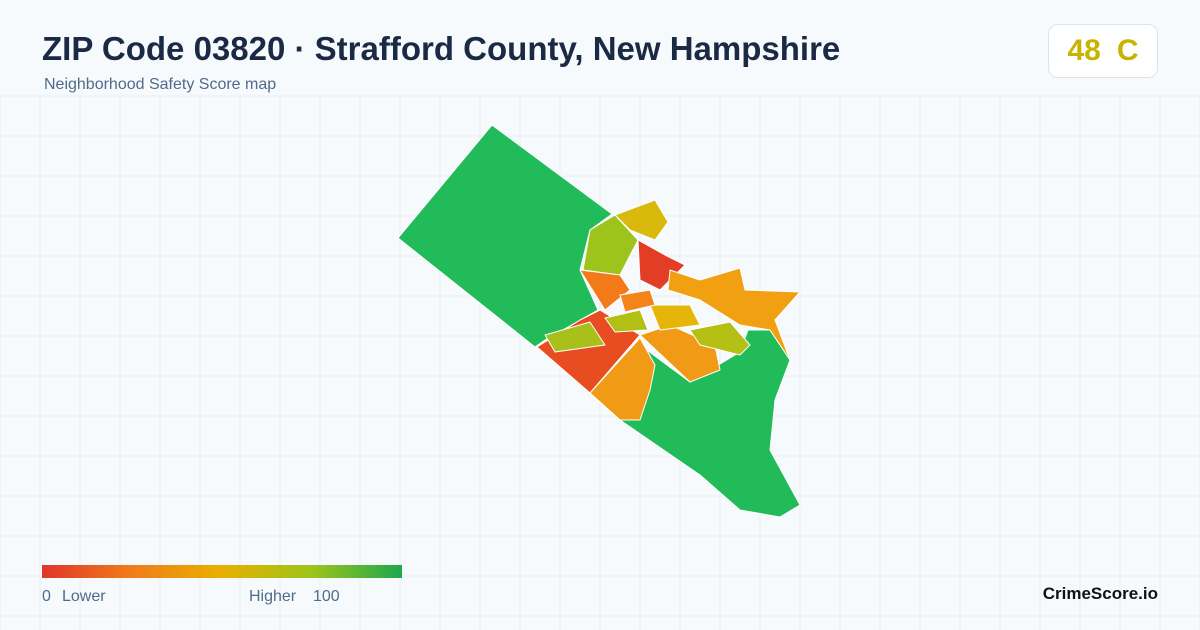 Image resolution: width=1200 pixels, height=630 pixels. Describe the element at coordinates (160, 84) in the screenshot. I see `subtitle: Neighborhood Safety Score map` at that location.